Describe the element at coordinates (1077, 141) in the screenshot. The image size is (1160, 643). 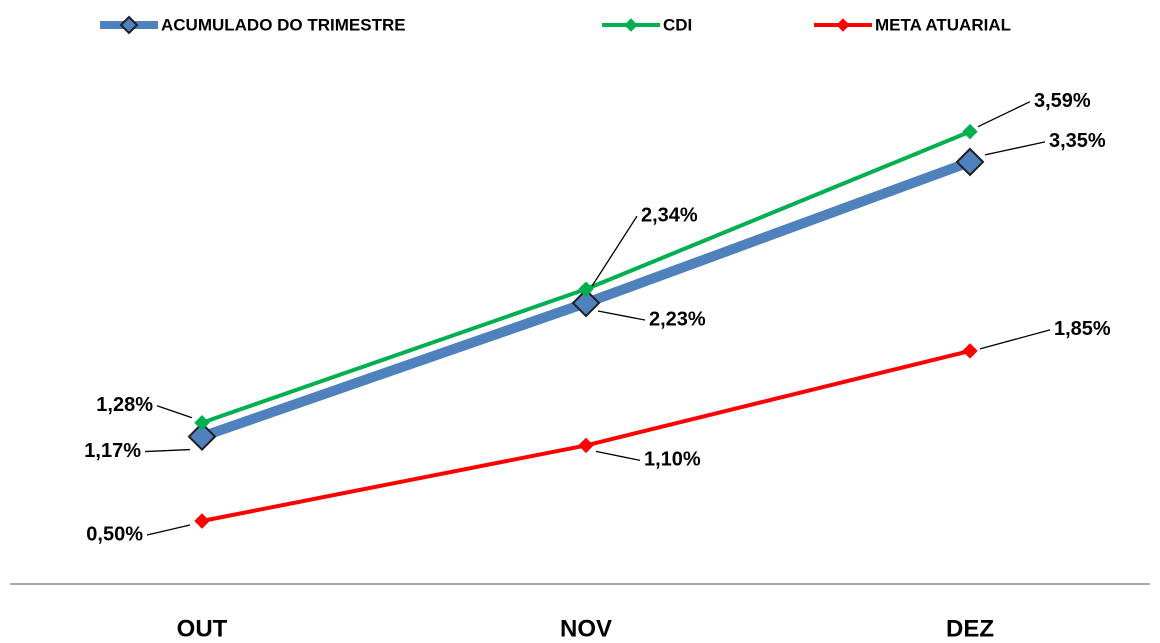
I see `data-label: 3,35%` at that location.